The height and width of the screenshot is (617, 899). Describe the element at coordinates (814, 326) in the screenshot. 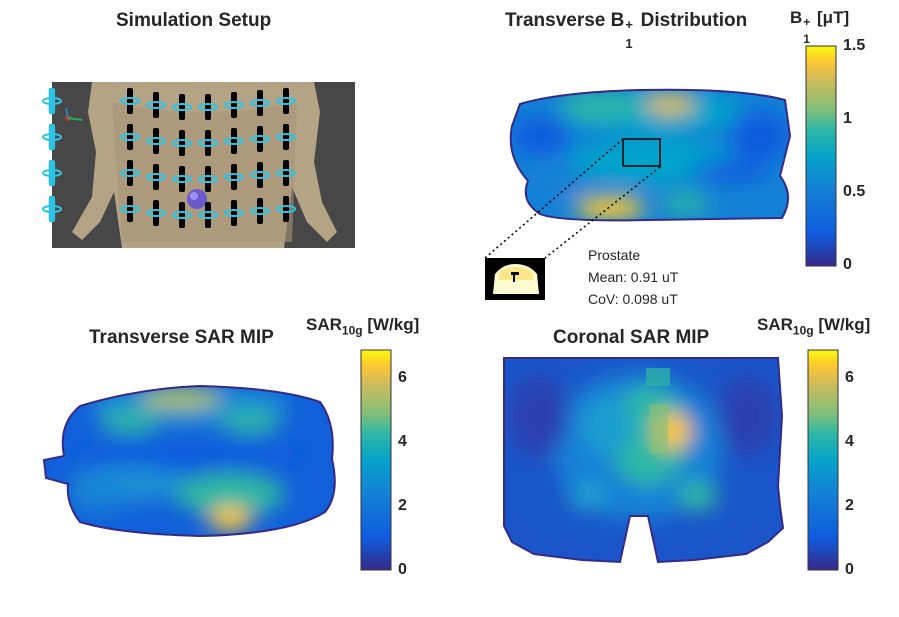

I see `sar-coronal-colorbar-label: SAR10g [W/kg]` at that location.